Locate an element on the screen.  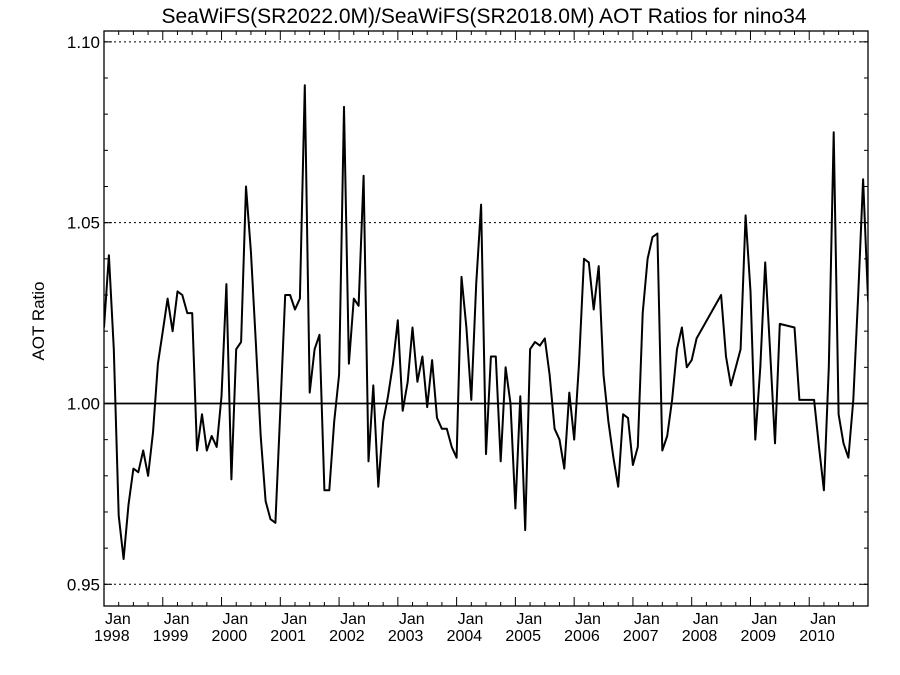
x-tick-year-label: 2004 is located at coordinates (465, 636).